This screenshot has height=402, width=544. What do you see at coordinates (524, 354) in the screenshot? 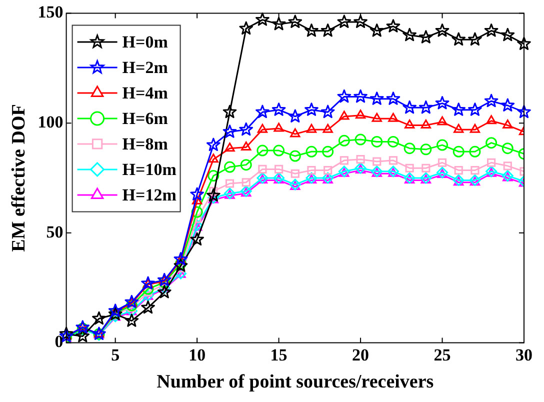
I see `x-tick-label: 30` at bounding box center [524, 354].